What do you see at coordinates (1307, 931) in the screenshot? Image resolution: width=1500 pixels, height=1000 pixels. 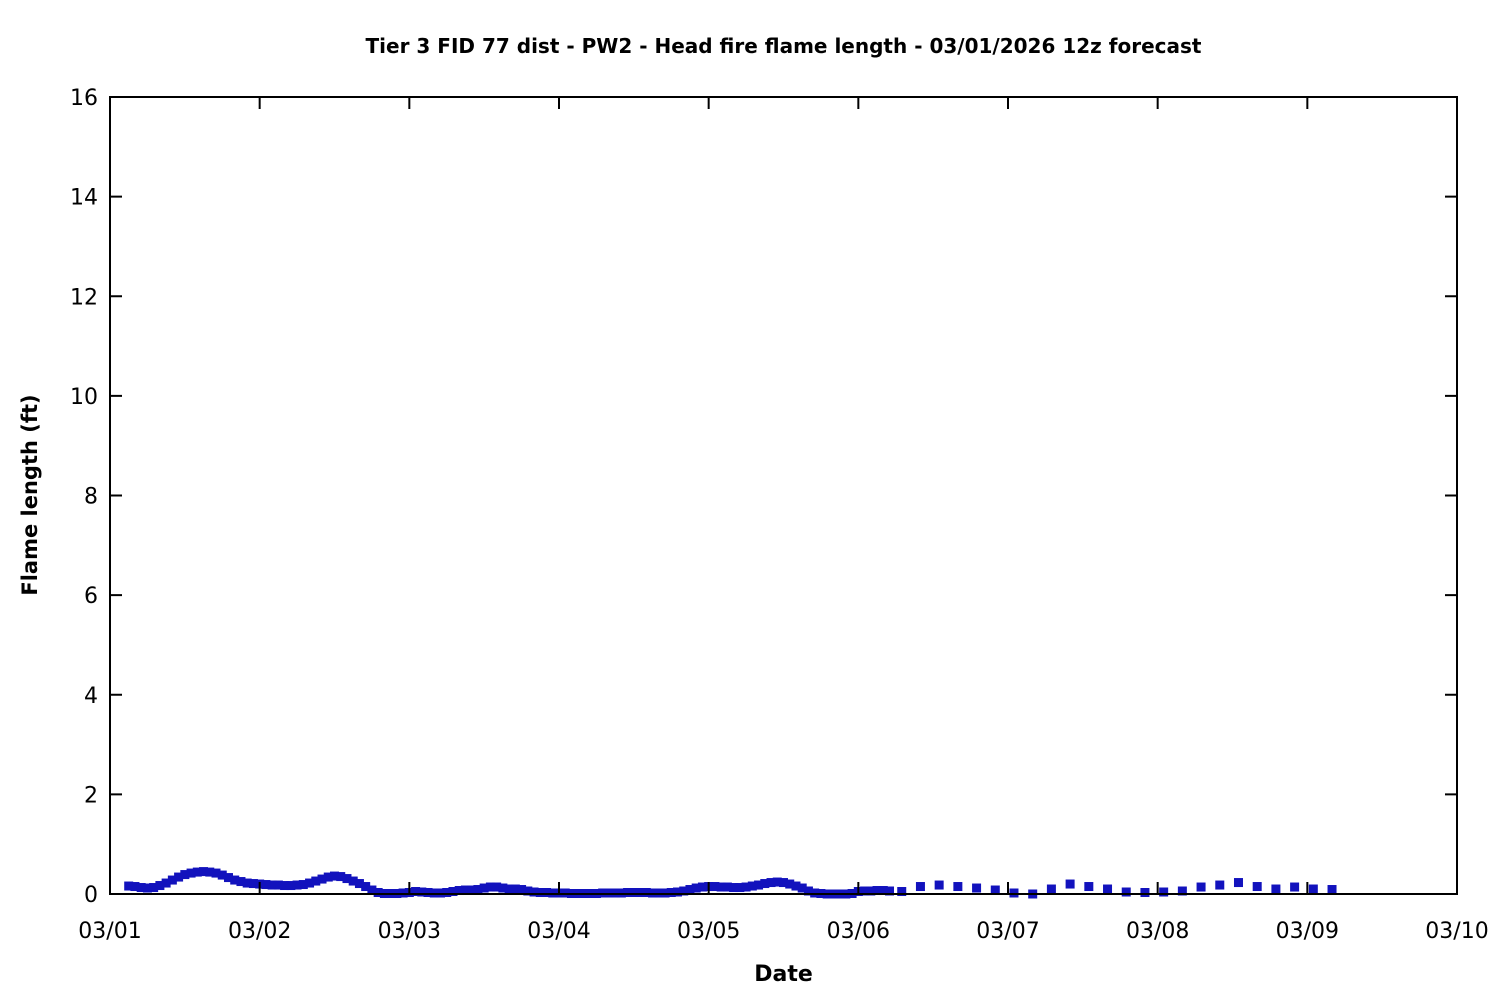 I see `x-tick-label: 03/09` at bounding box center [1307, 931].